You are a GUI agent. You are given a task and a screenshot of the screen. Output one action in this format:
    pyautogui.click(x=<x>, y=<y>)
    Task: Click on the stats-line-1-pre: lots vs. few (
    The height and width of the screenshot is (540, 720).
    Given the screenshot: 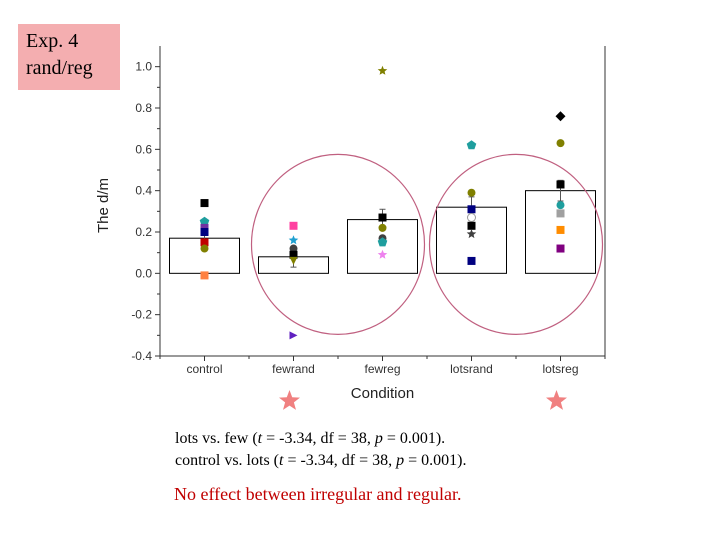 What is the action you would take?
    pyautogui.click(x=216, y=438)
    